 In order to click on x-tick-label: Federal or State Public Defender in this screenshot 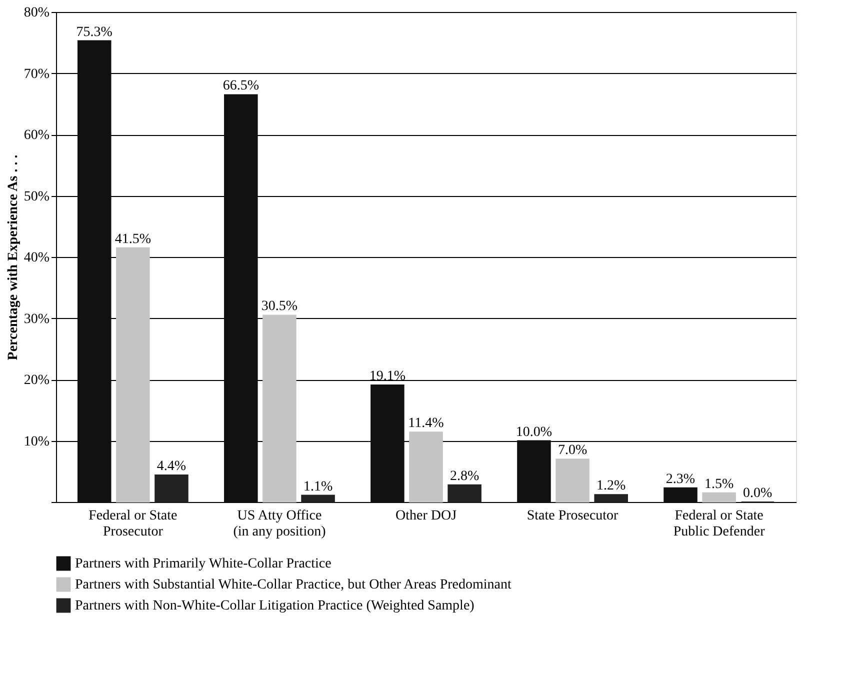, I will do `click(719, 524)`.